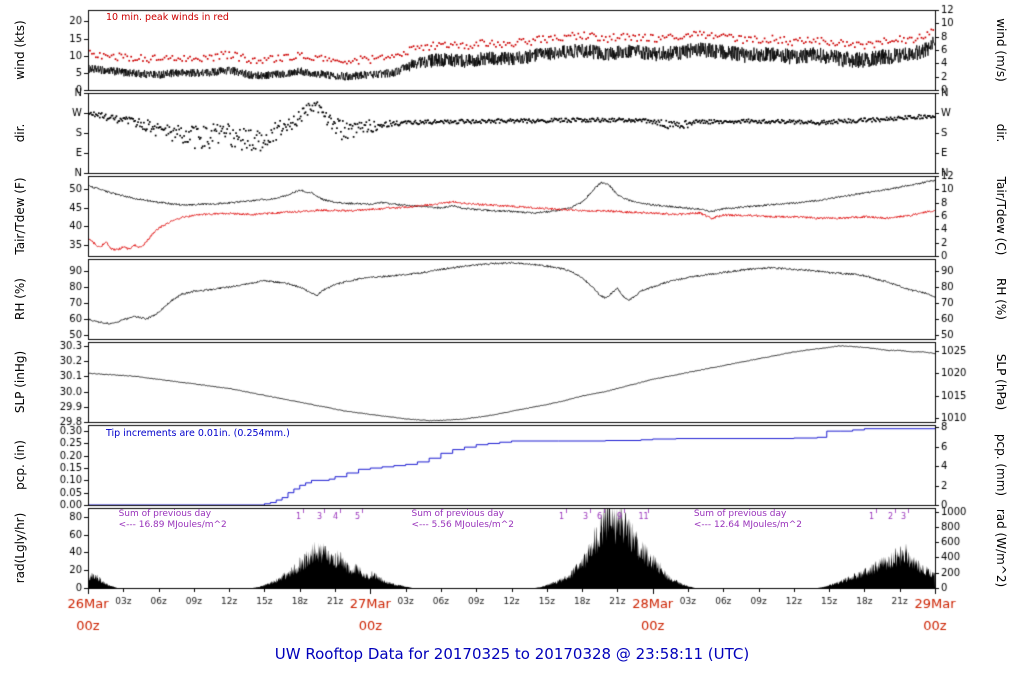  I want to click on wind-peak-note: 10 min. peak winds in red, so click(167, 17).